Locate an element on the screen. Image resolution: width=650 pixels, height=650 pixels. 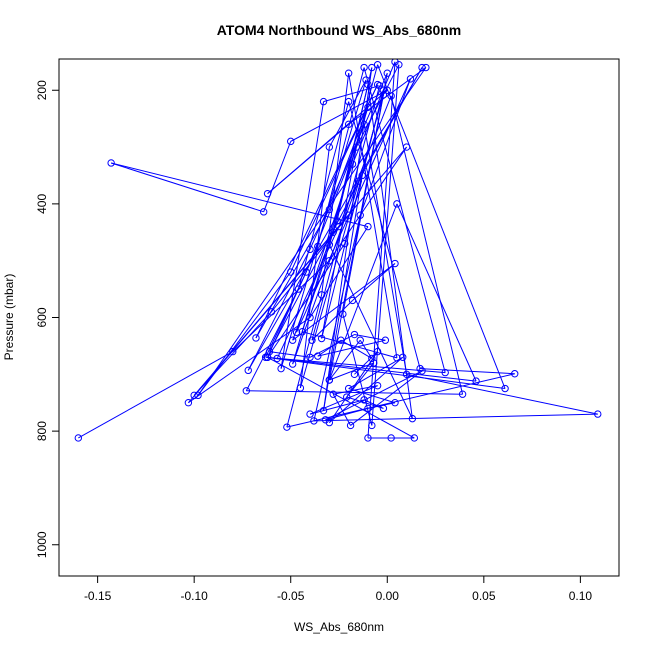
y-tick-label: 600 is located at coordinates (42, 317).